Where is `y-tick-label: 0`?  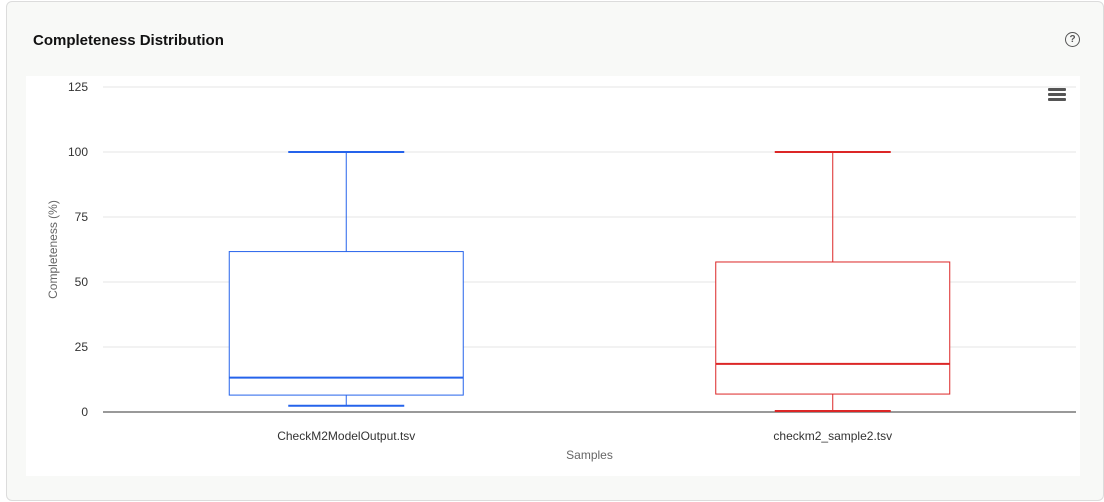 y-tick-label: 0 is located at coordinates (84, 412).